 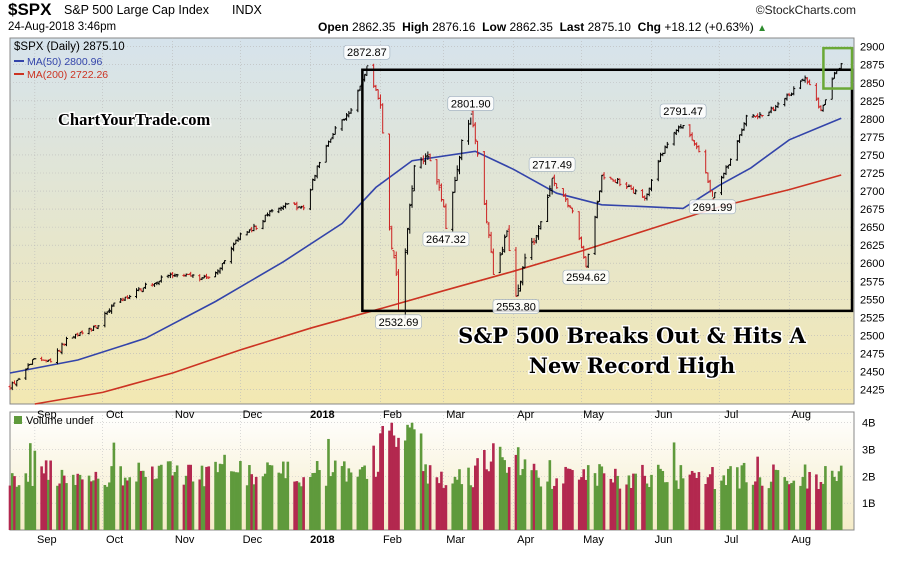 What do you see at coordinates (322, 540) in the screenshot?
I see `month-tick-label: 2018` at bounding box center [322, 540].